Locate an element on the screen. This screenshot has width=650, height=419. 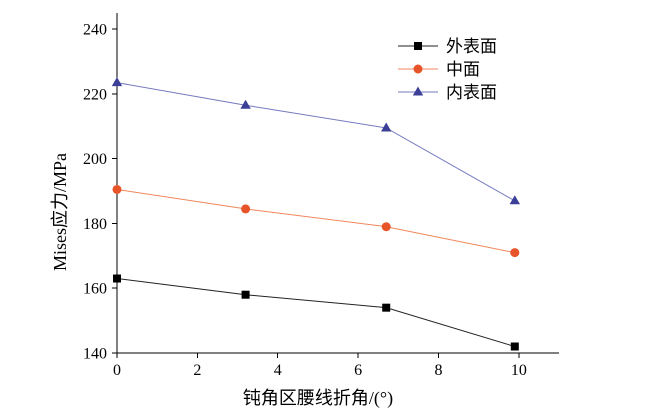
x-tick-label: 6 is located at coordinates (358, 370).